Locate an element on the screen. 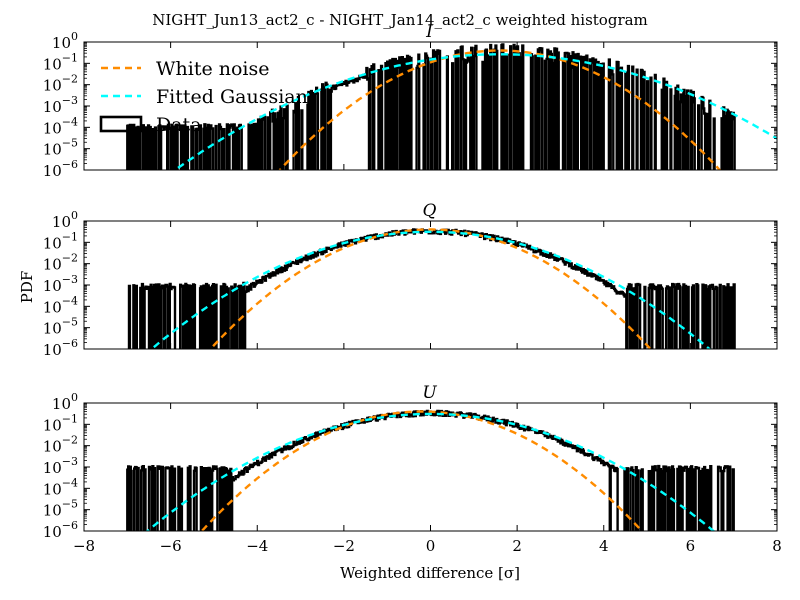  x-tick-label: −6 is located at coordinates (171, 546).